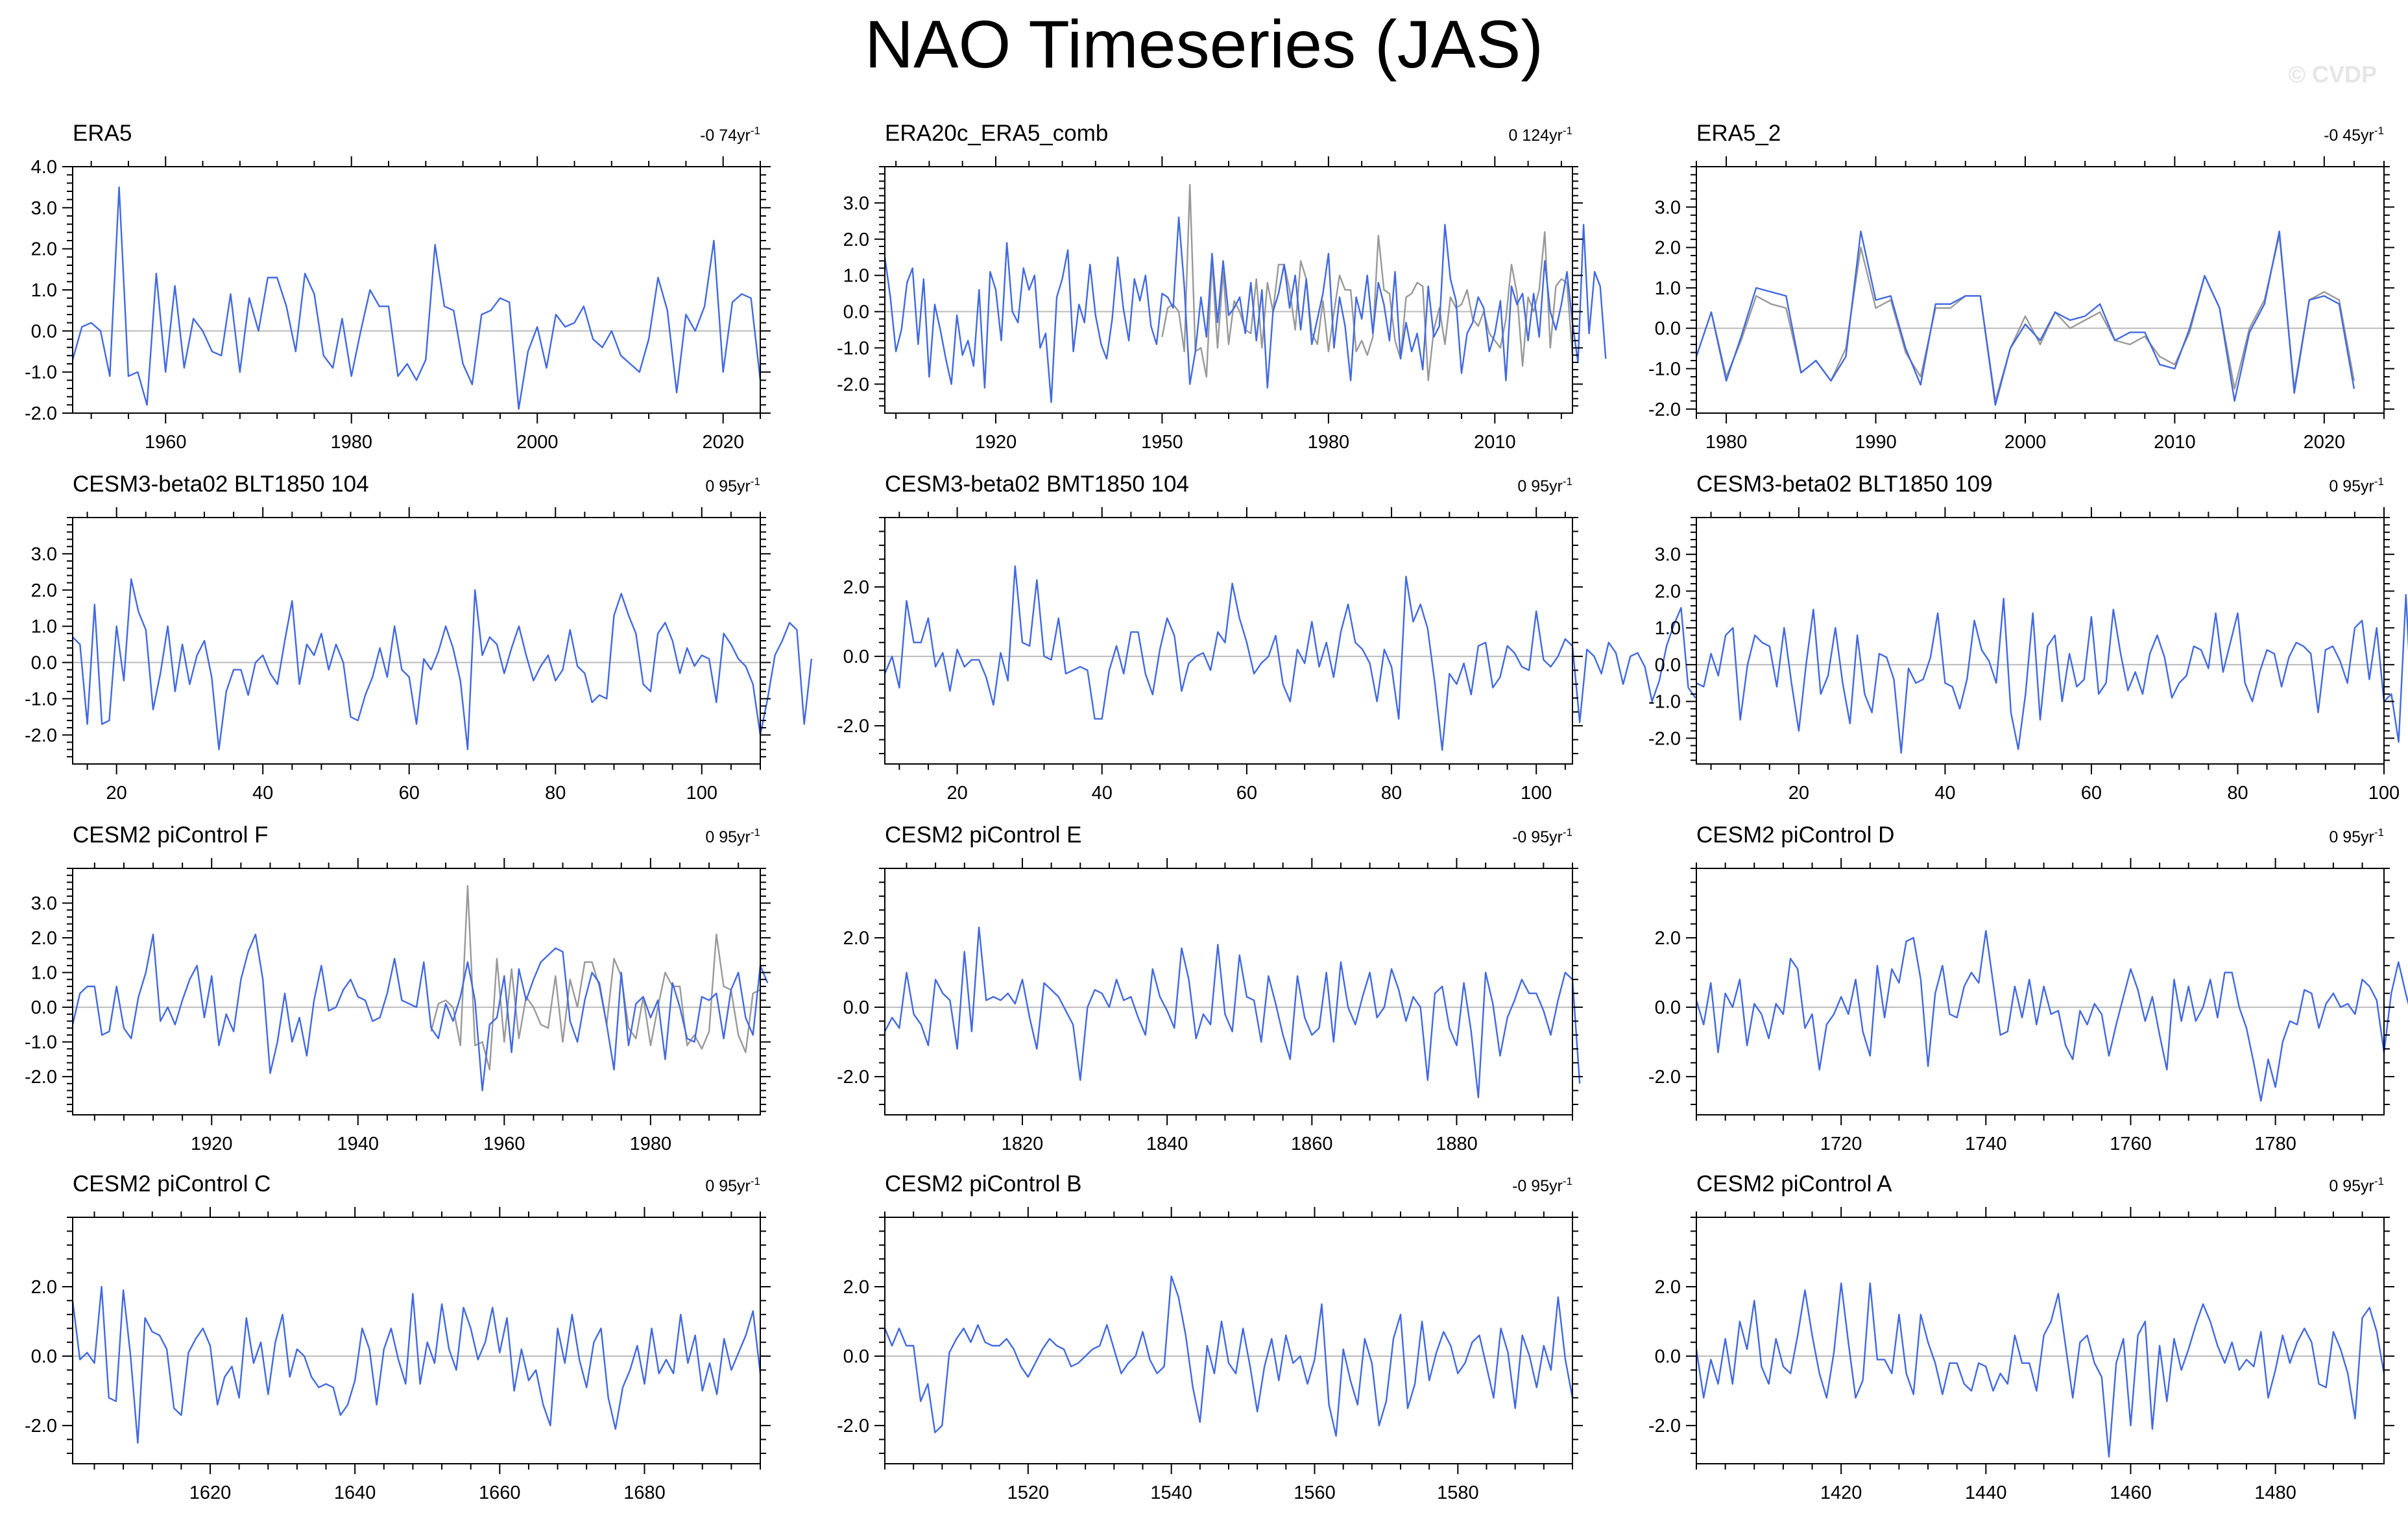  Describe the element at coordinates (1844, 484) in the screenshot. I see `panel-title: CESM3-beta02 BLT1850 109` at that location.